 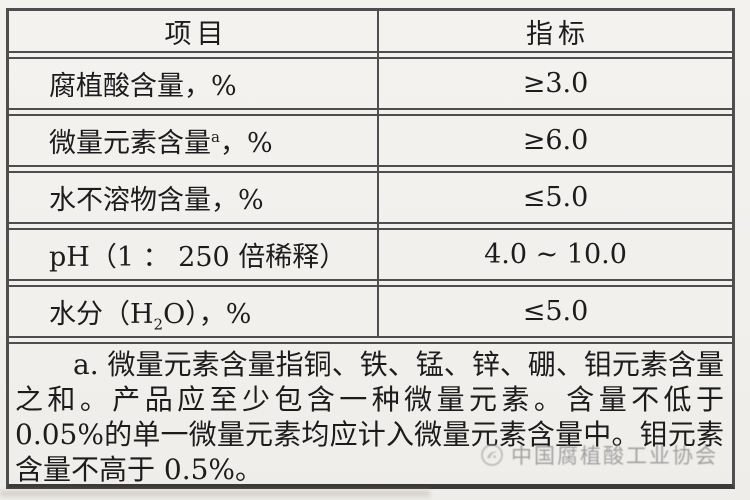 What do you see at coordinates (198, 257) in the screenshot?
I see `row-item-label: pH（1 ： 250 倍稀释）` at bounding box center [198, 257].